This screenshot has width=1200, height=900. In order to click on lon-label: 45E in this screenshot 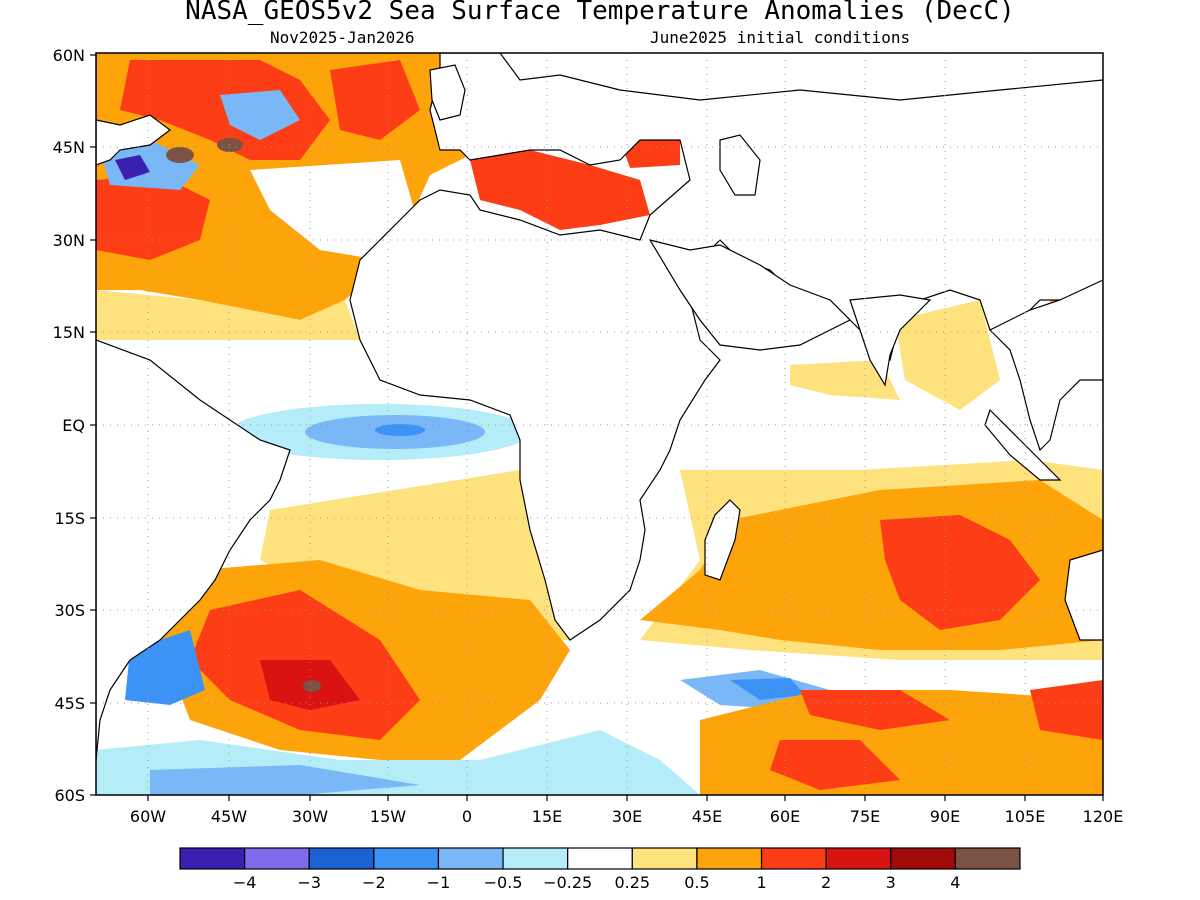, I will do `click(707, 816)`.